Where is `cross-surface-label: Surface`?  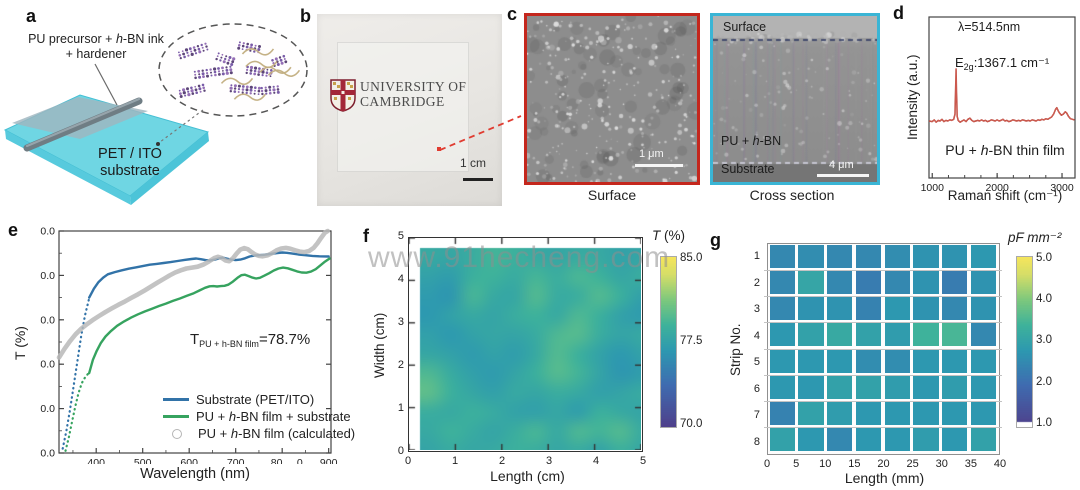
cross-surface-label: Surface is located at coordinates (745, 27).